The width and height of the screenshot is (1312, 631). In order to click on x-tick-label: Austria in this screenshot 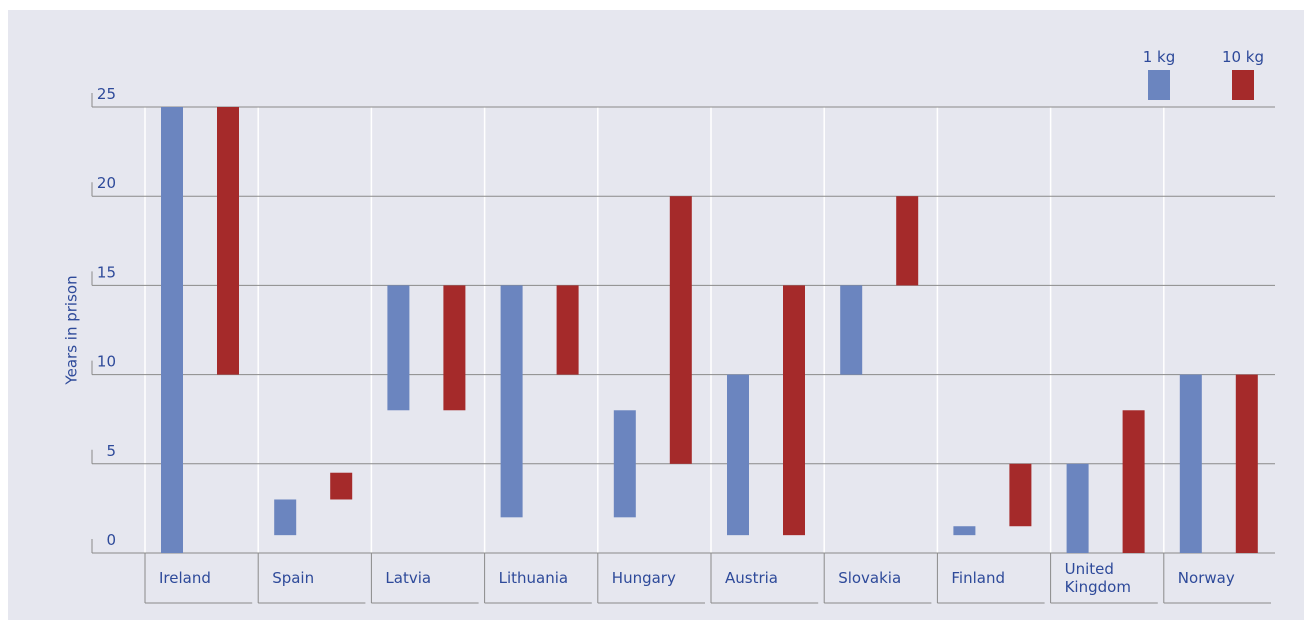, I will do `click(751, 578)`.